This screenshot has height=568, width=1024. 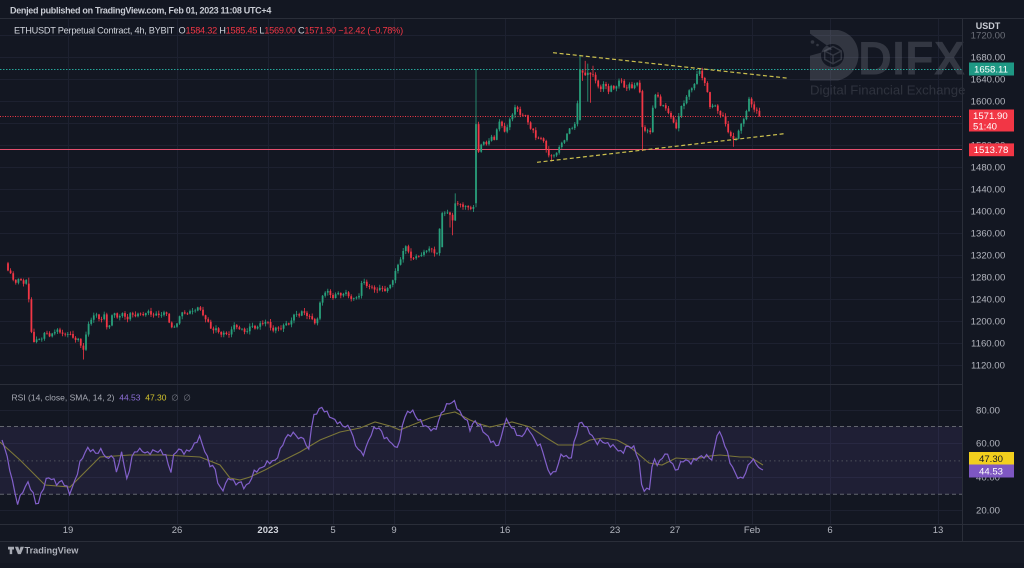 I want to click on svg-text: 1200.00, so click(x=988, y=322).